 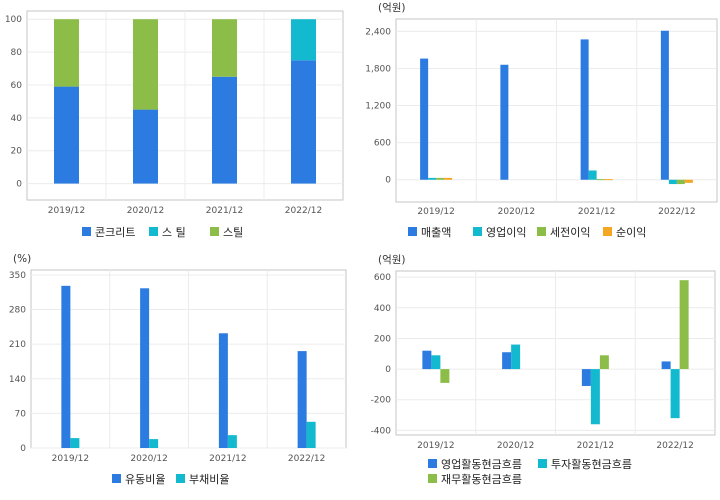 I want to click on legend-label: 유동비율, so click(x=145, y=479).